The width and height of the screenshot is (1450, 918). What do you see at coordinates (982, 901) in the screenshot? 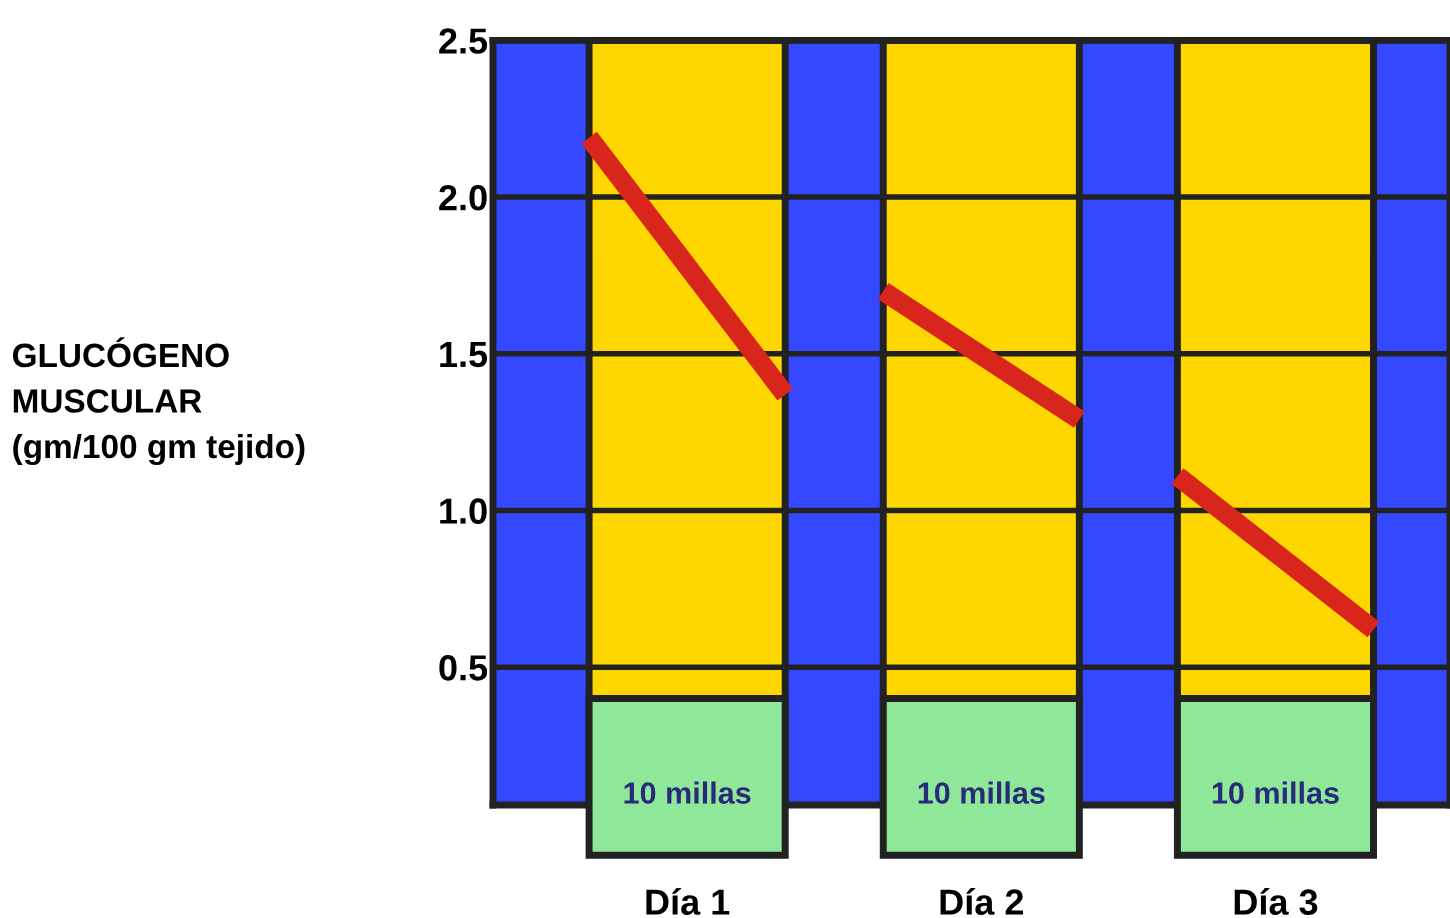
I see `x-tick-label: Día 2` at bounding box center [982, 901].